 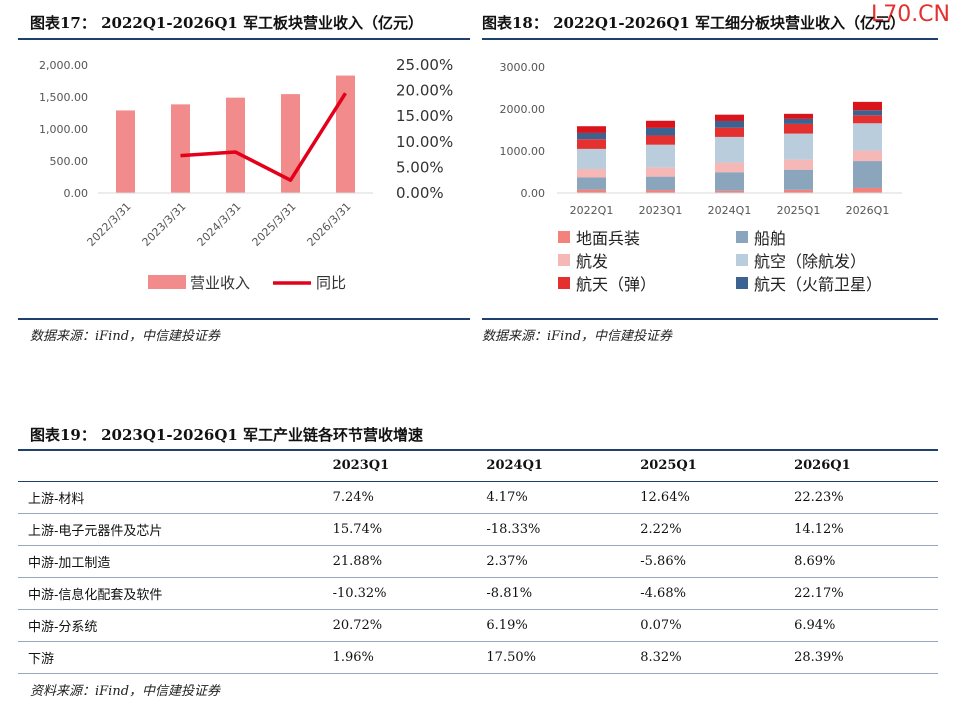 I want to click on x-tick-label: 2025Q1, so click(x=799, y=210).